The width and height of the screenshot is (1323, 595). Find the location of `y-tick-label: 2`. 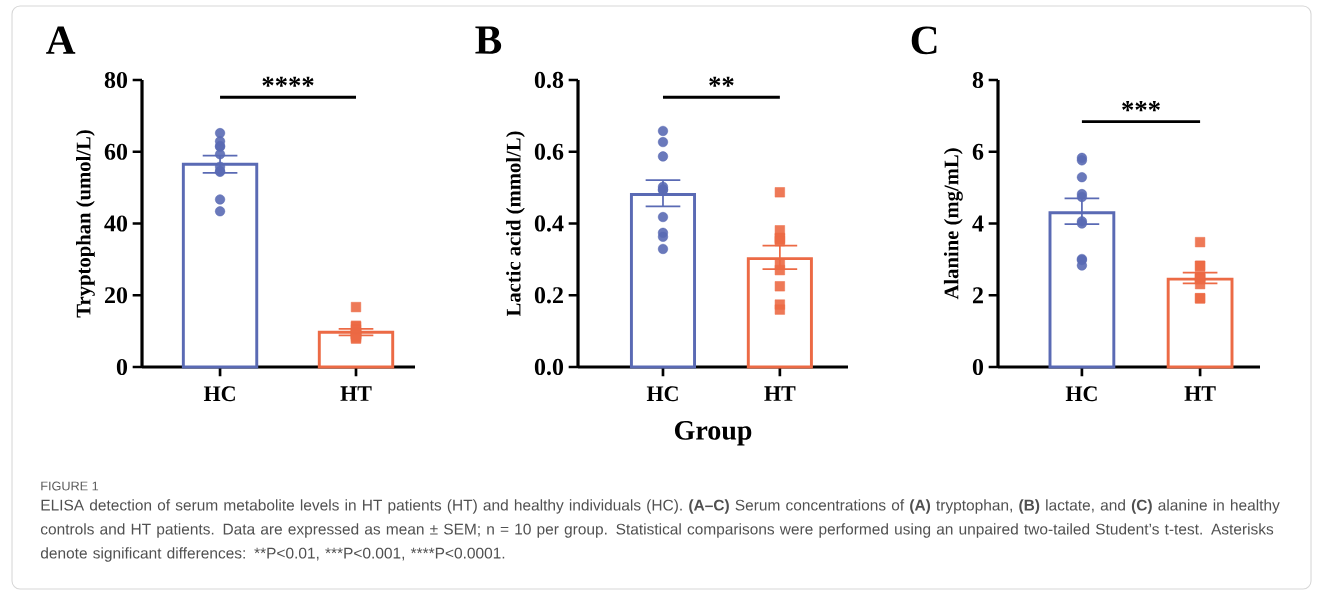

y-tick-label: 2 is located at coordinates (977, 295).